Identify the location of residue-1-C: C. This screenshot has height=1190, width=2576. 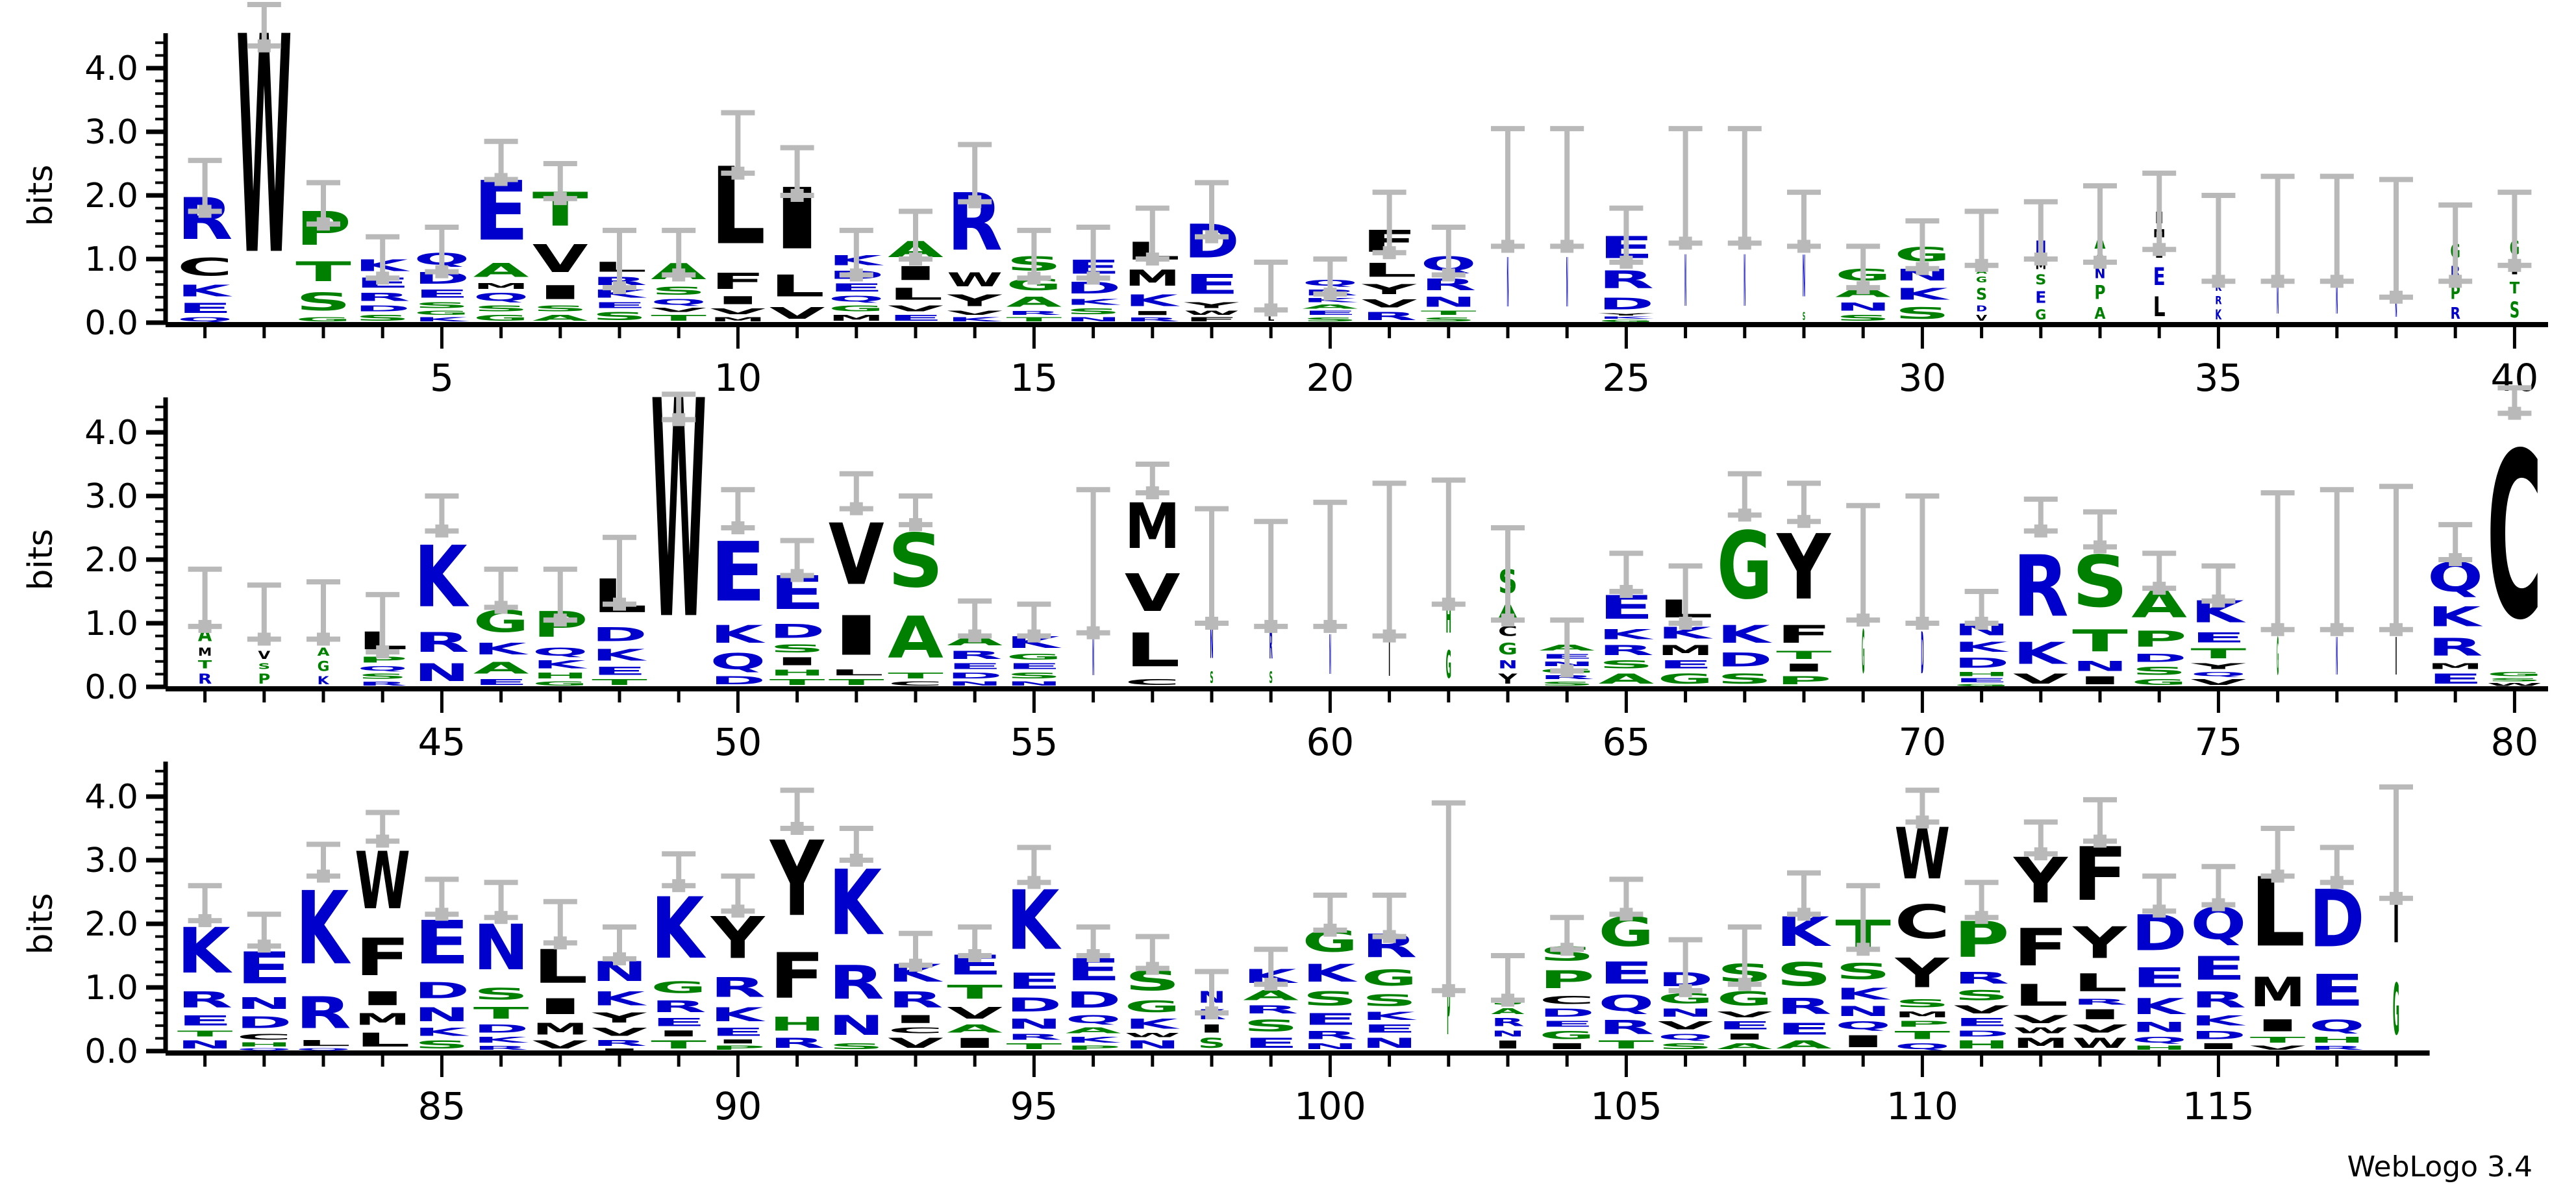
(205, 267).